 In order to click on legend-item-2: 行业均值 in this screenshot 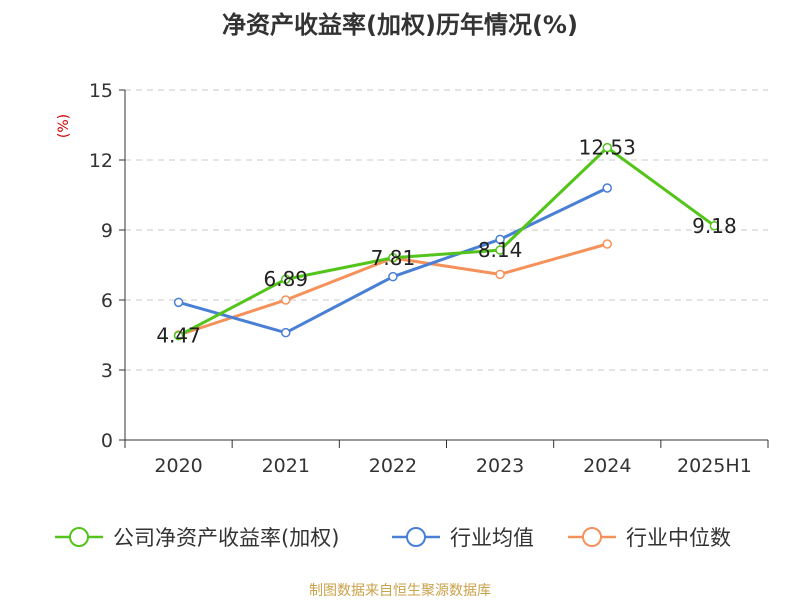, I will do `click(463, 538)`.